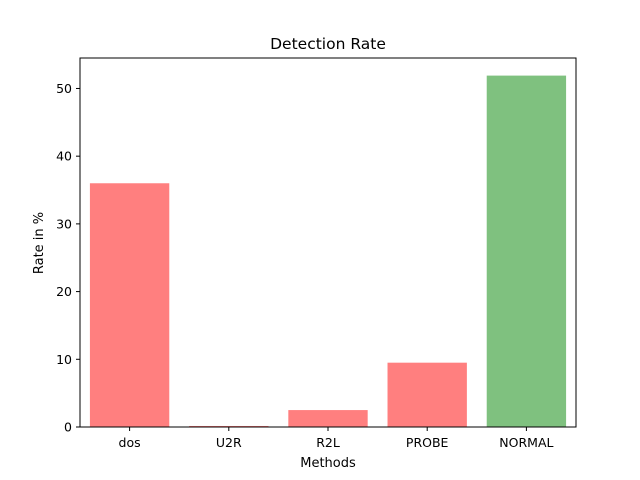 The width and height of the screenshot is (640, 480). What do you see at coordinates (68, 258) in the screenshot?
I see `y-axis: 0 10 20 30 40 50` at bounding box center [68, 258].